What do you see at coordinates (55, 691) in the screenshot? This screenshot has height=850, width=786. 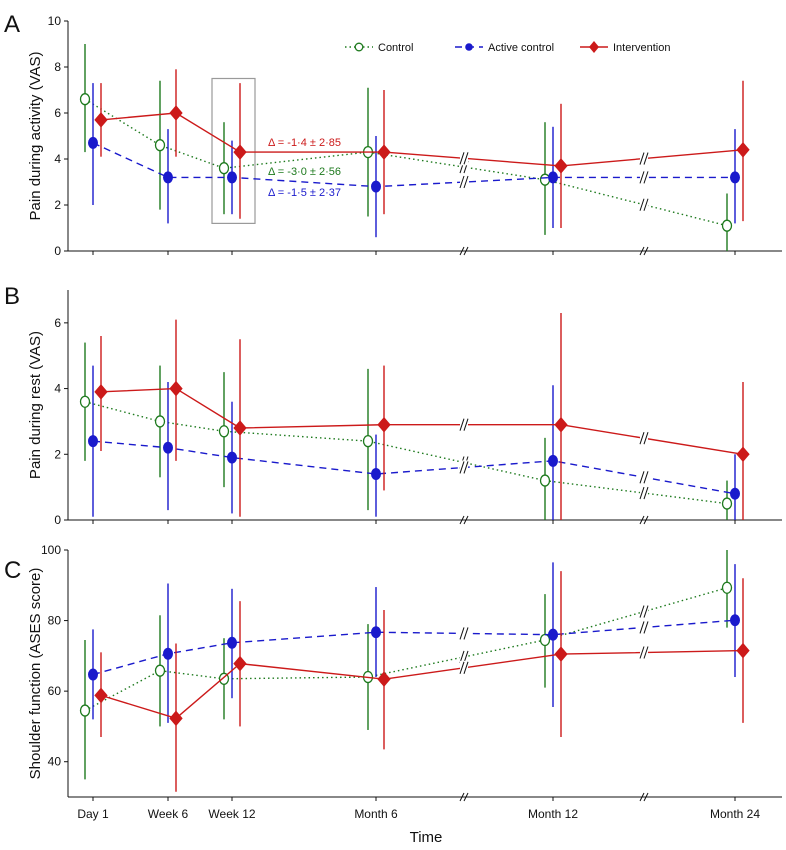 I see `y-tick-label: 60` at bounding box center [55, 691].